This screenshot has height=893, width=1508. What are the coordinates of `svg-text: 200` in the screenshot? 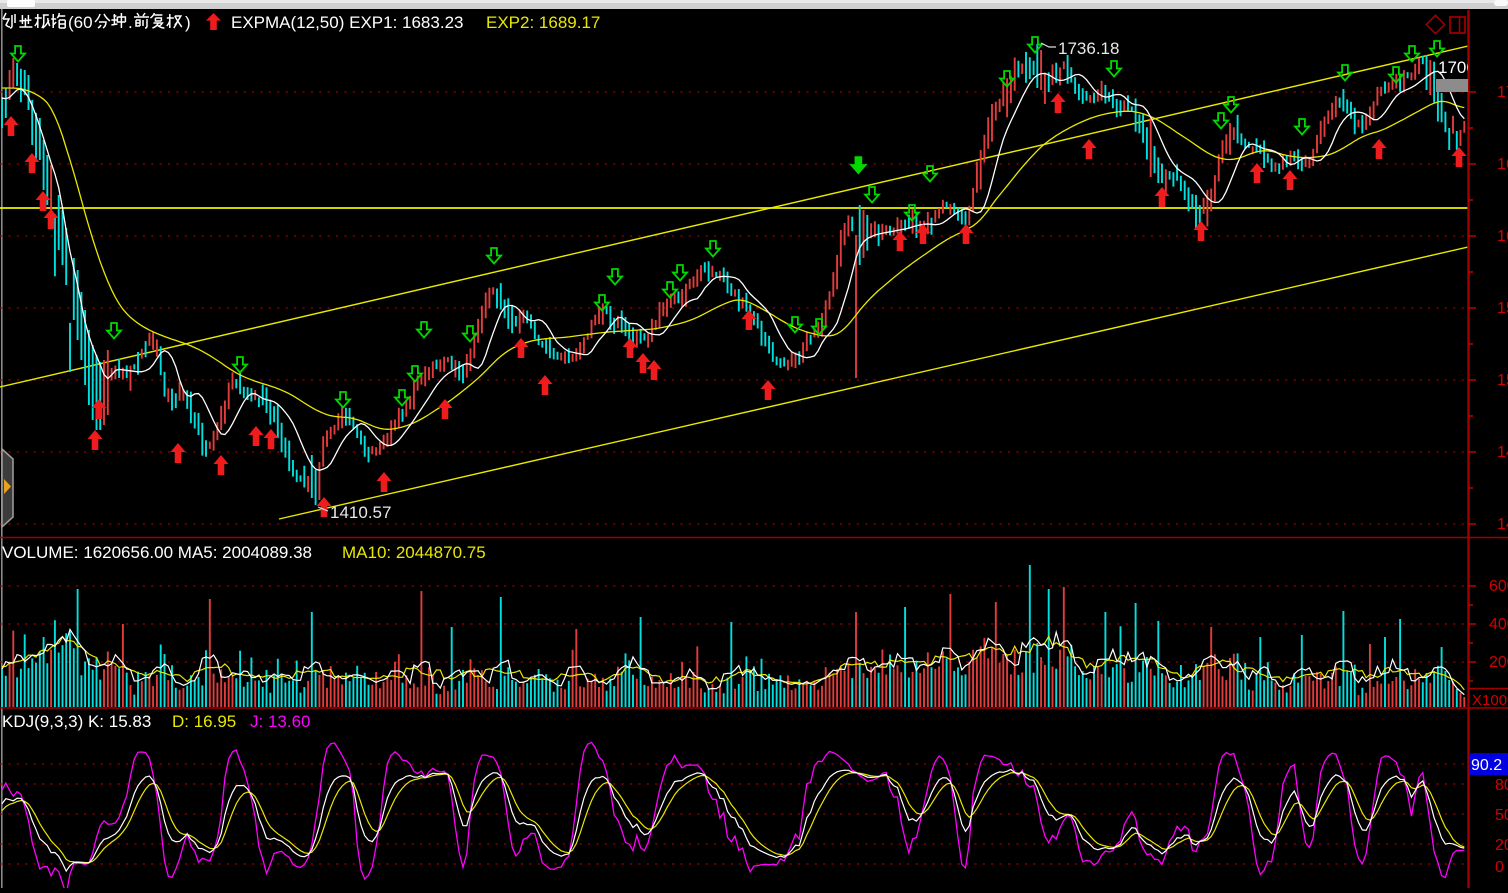 It's located at (1498, 662).